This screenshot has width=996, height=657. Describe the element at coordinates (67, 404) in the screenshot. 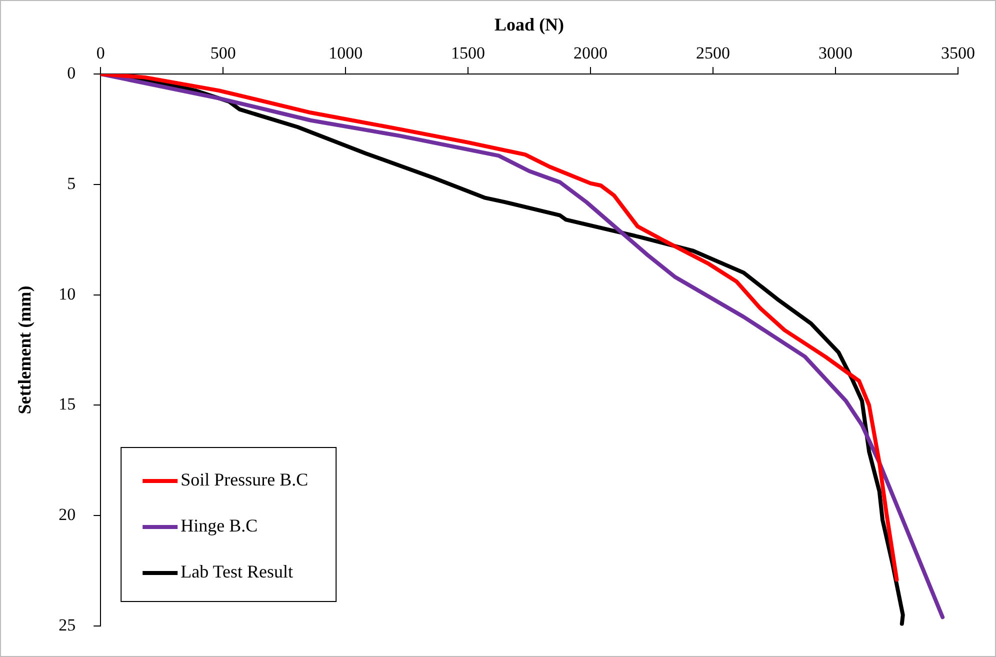

I see `y-tick-label: 15` at that location.